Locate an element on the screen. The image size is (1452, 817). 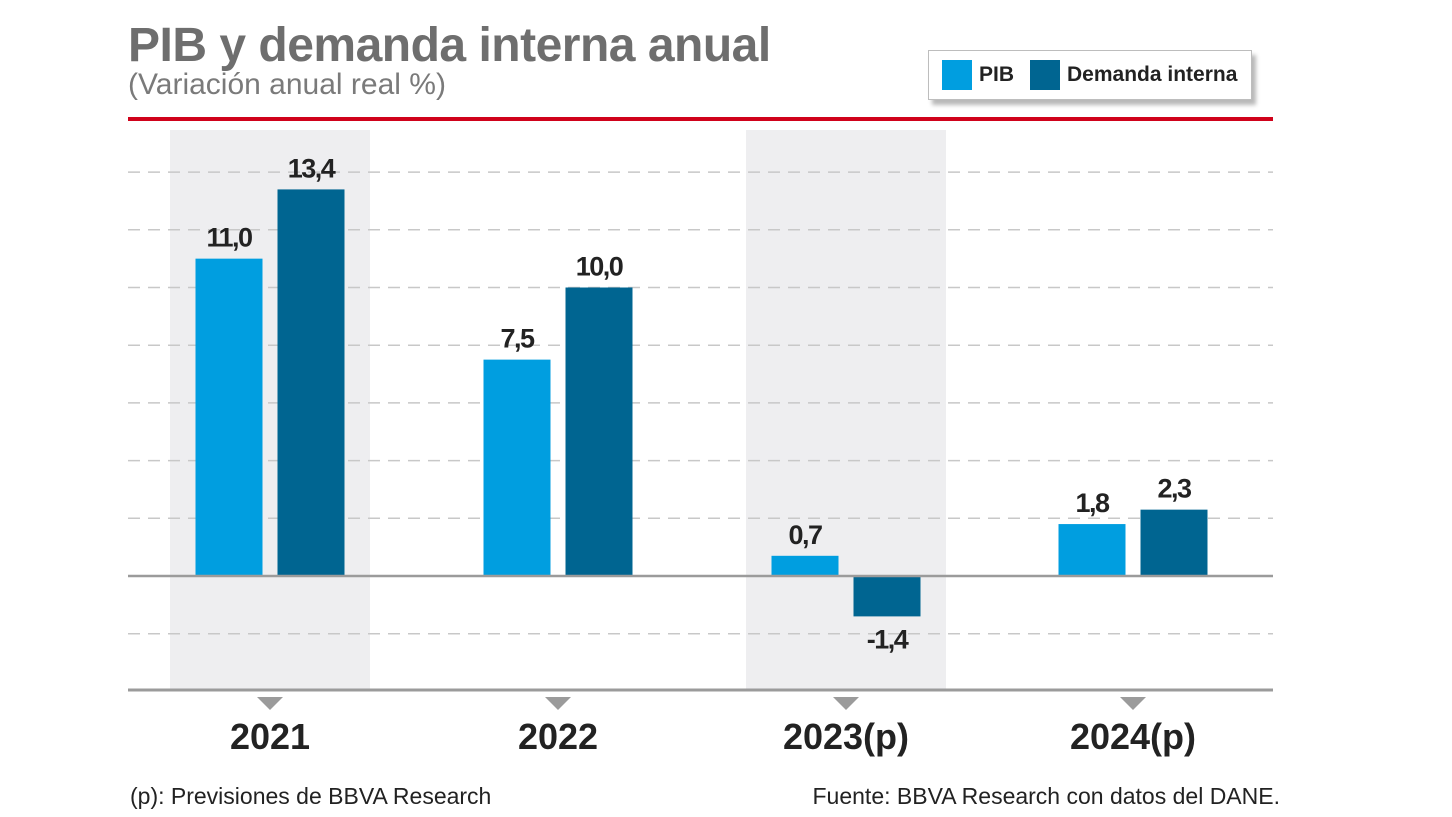
chart-title: PIB y demanda interna anual is located at coordinates (449, 45).